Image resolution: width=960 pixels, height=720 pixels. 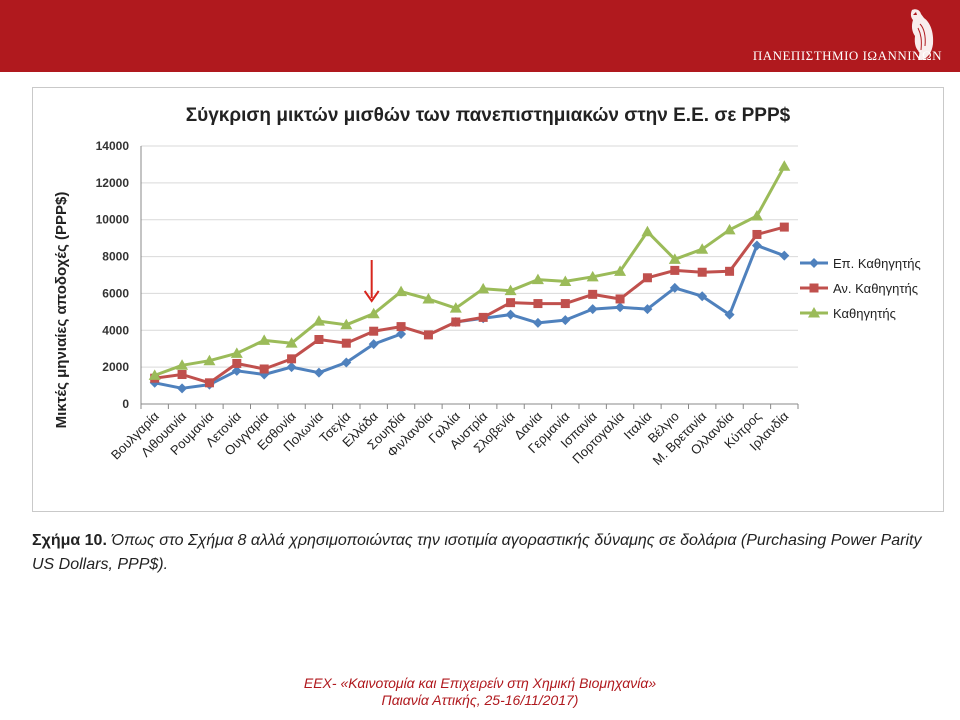 What do you see at coordinates (125, 404) in the screenshot?
I see `y-tick-label: 0` at bounding box center [125, 404].